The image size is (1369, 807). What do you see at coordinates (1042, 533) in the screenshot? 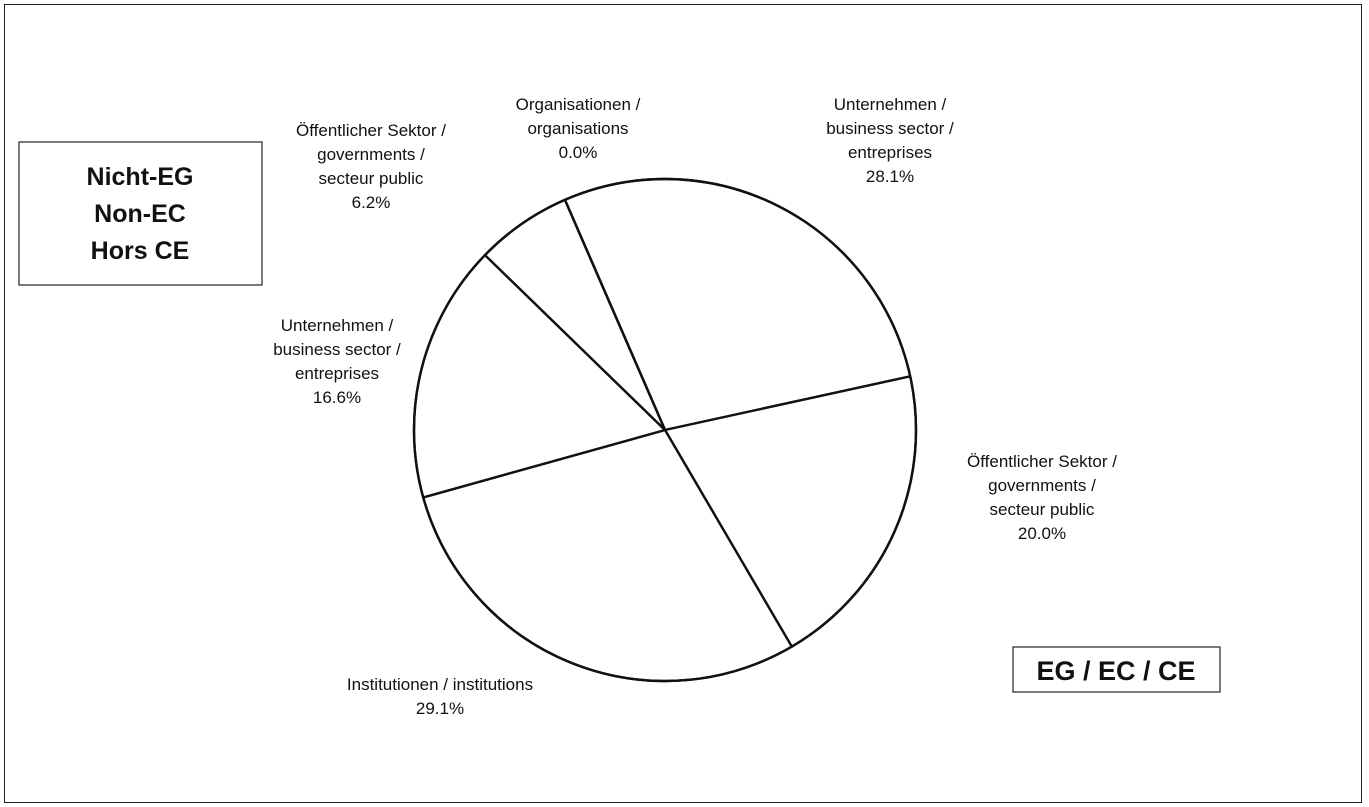
I see `slice-2-value-label: 20.0%` at bounding box center [1042, 533].